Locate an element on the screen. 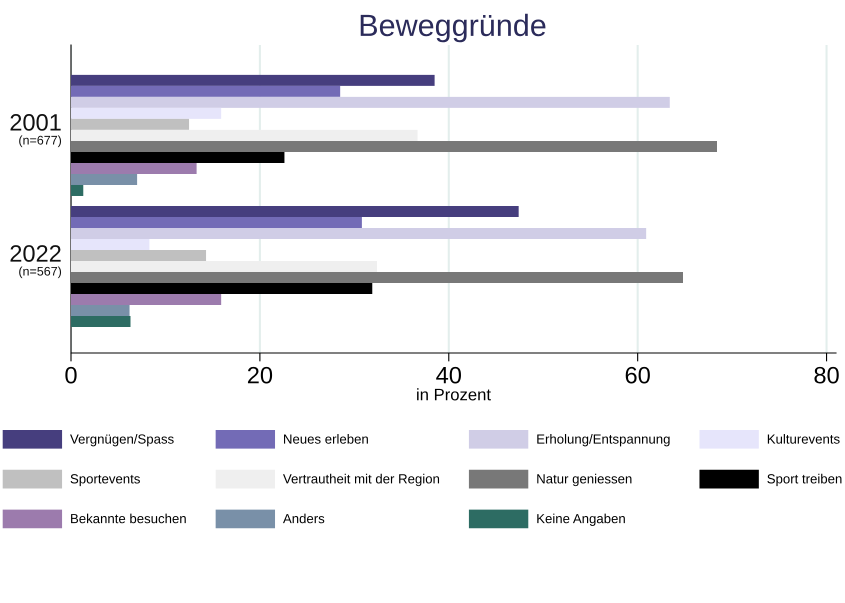 This screenshot has height=603, width=845. legend-label: Erholung/Entspannung is located at coordinates (603, 440).